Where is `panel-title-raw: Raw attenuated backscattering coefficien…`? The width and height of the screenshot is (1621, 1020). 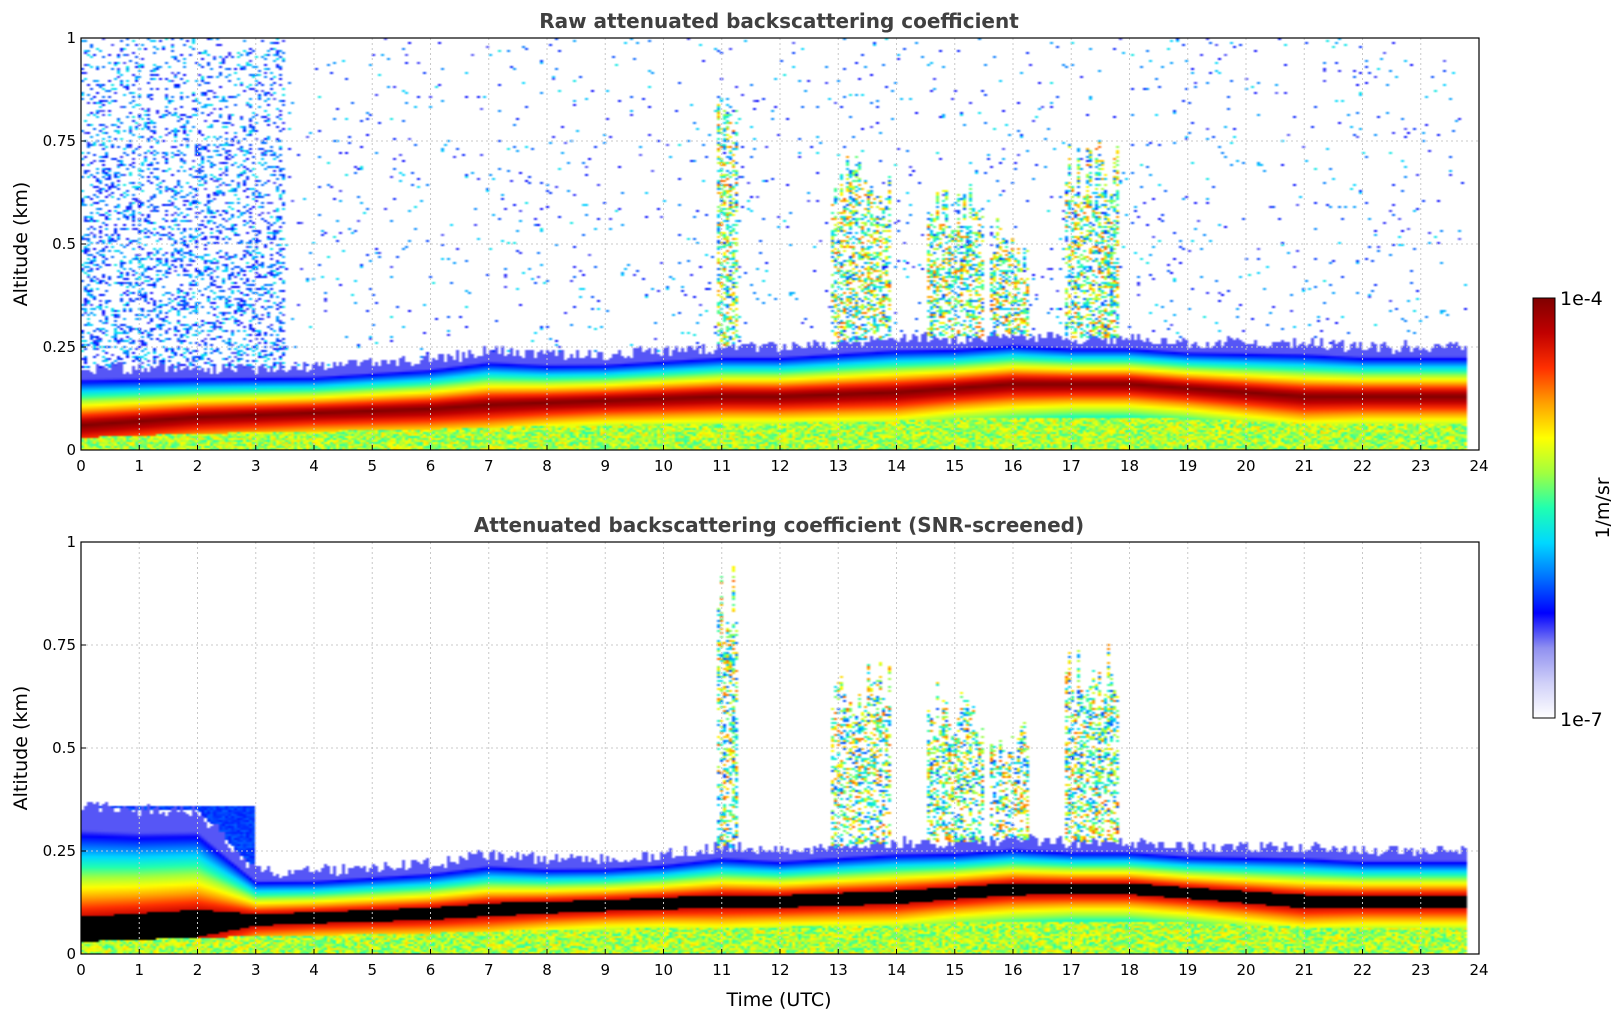 panel-title-raw: Raw attenuated backscattering coefficien… is located at coordinates (779, 21).